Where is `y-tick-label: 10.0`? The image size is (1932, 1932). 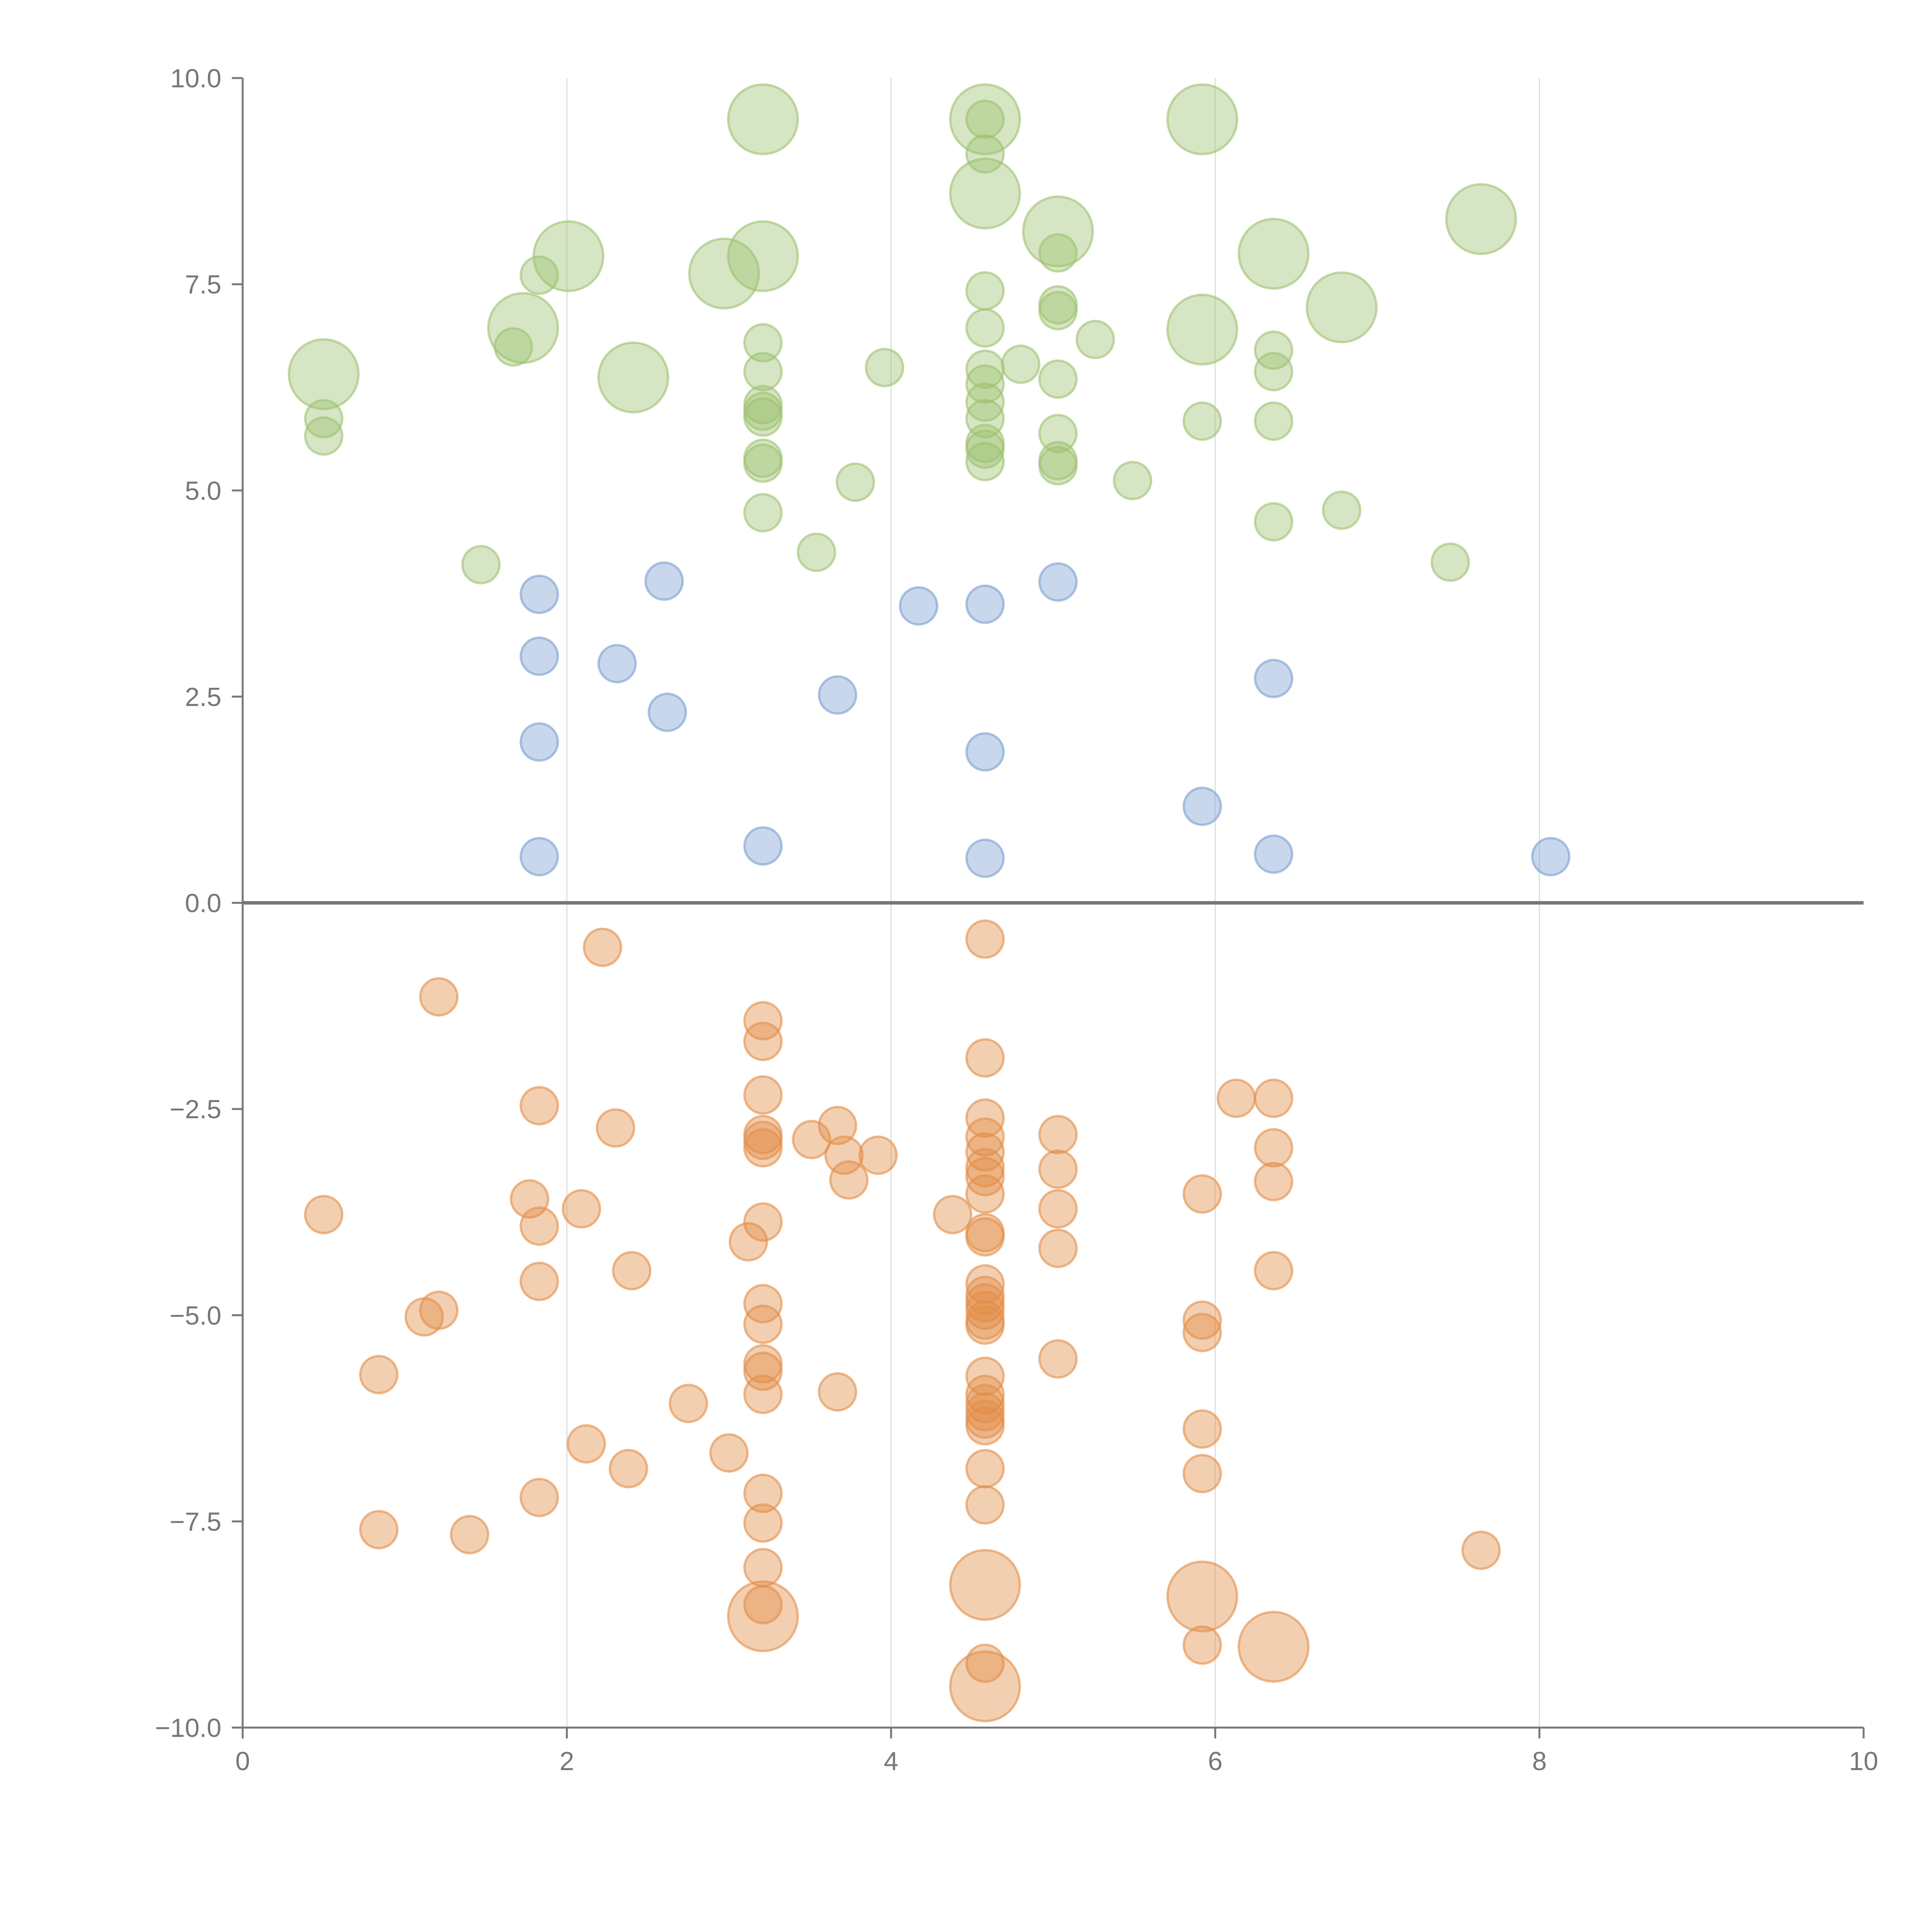 y-tick-label: 10.0 is located at coordinates (196, 78).